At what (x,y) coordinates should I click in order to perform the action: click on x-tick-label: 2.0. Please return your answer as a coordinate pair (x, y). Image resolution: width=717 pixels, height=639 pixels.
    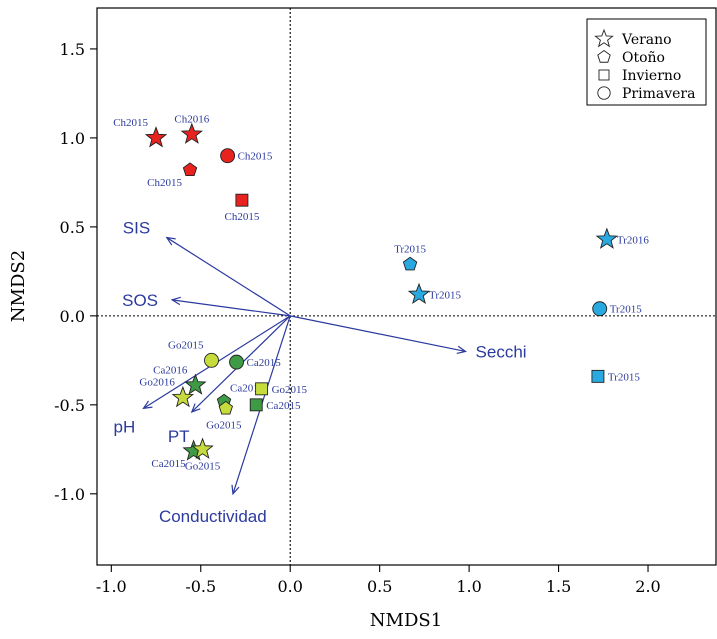
    Looking at the image, I should click on (647, 586).